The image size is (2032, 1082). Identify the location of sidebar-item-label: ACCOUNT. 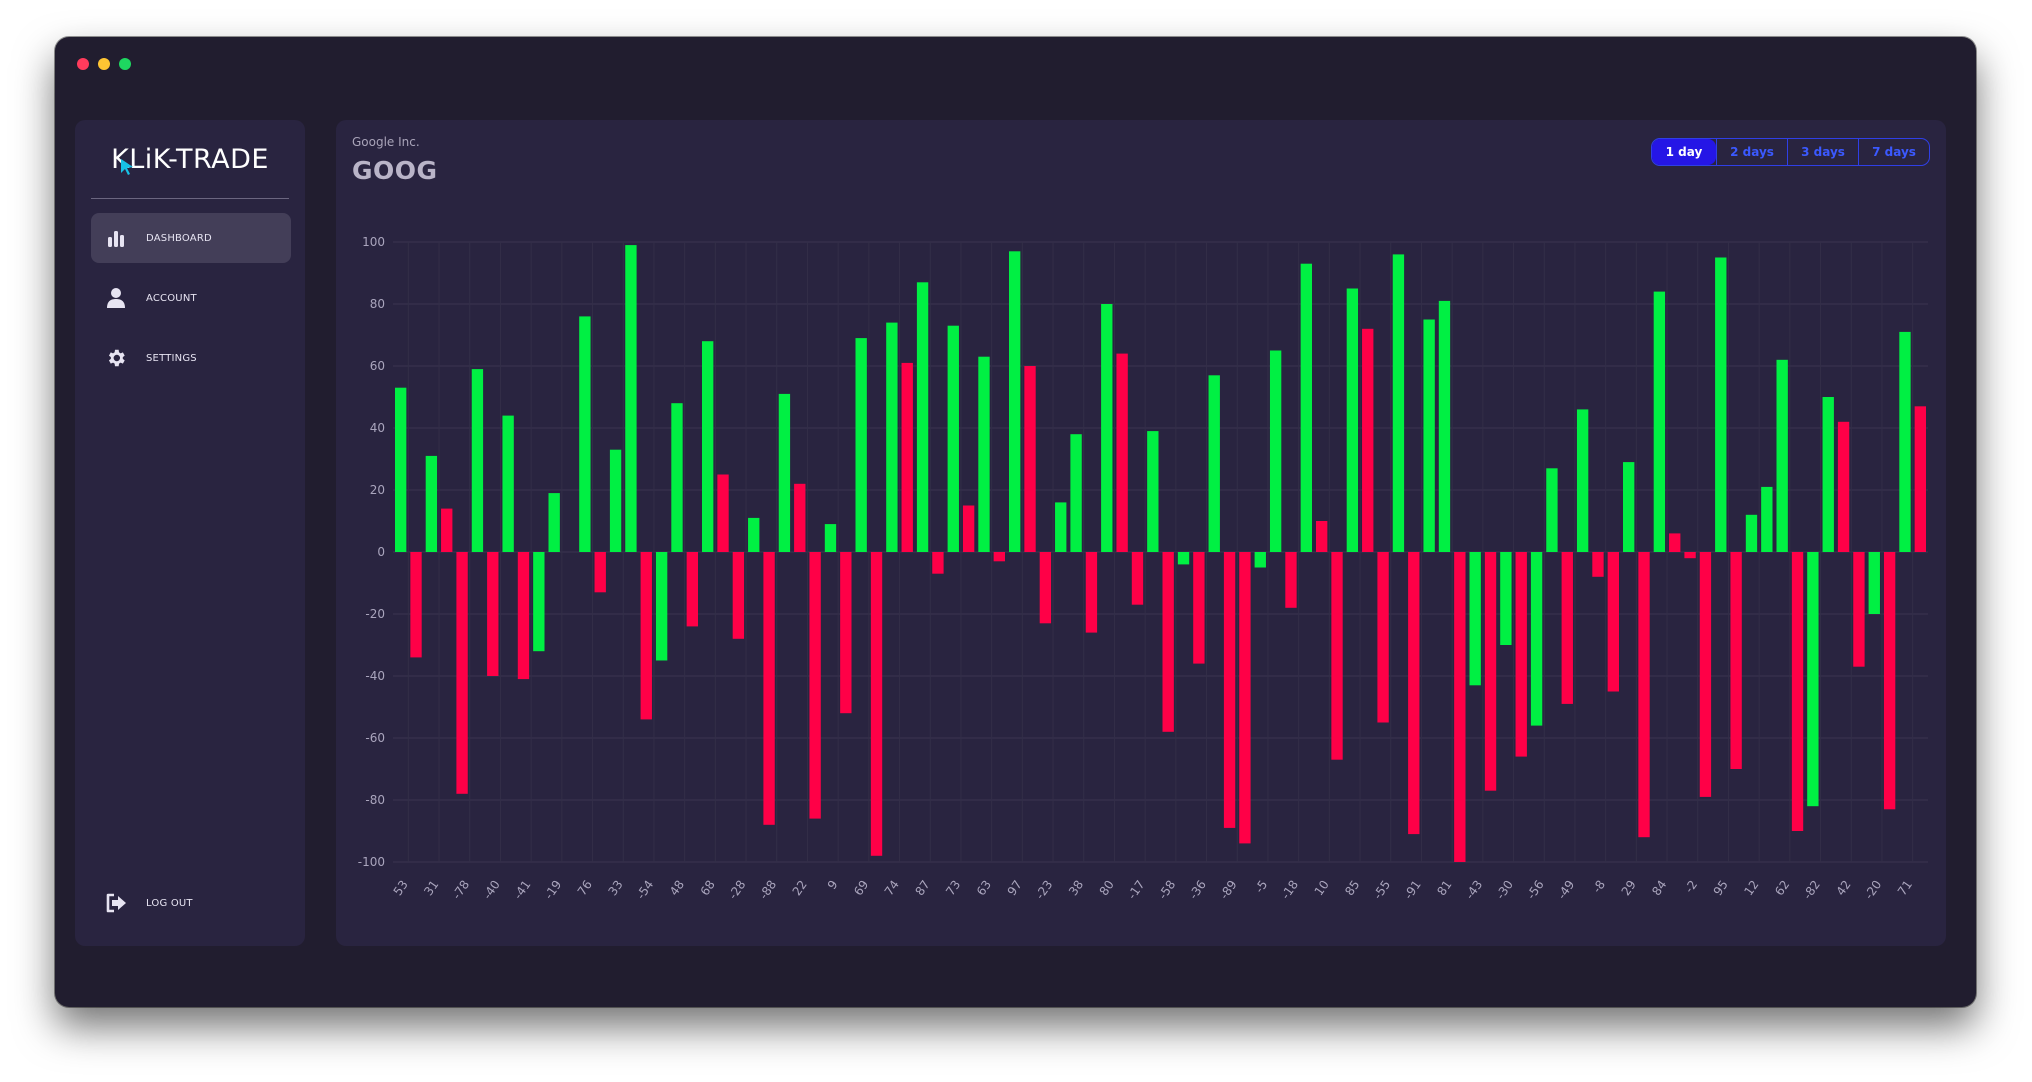
(171, 298).